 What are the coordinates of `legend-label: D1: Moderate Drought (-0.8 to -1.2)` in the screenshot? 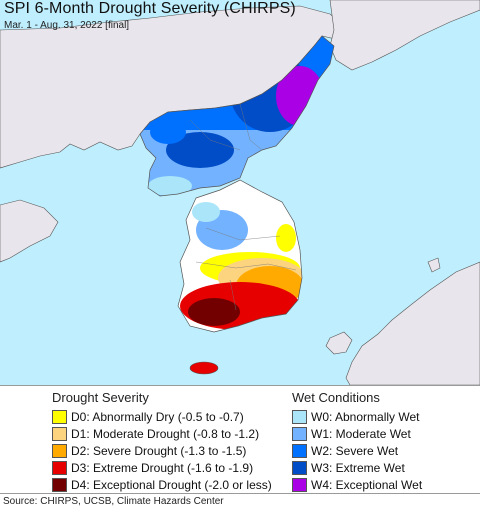 It's located at (165, 433).